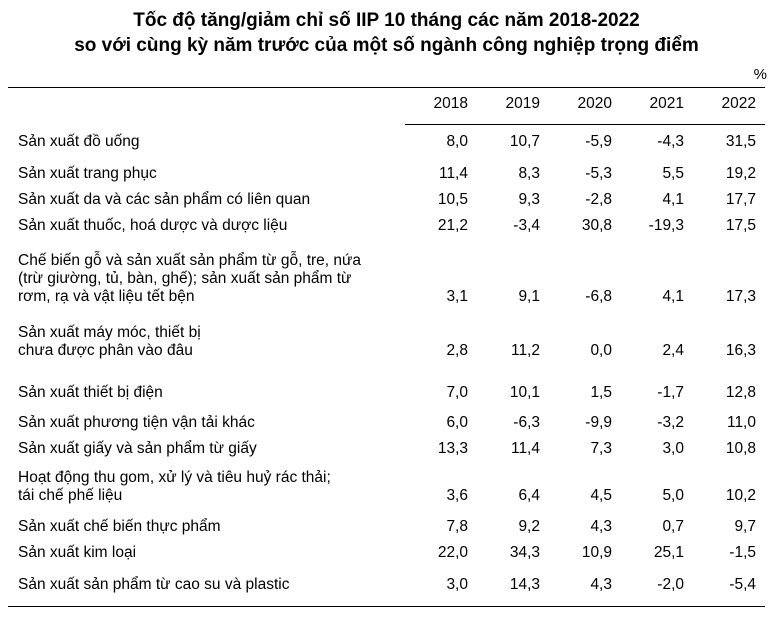 The height and width of the screenshot is (622, 773). I want to click on cell-2019: 8,3, so click(529, 173).